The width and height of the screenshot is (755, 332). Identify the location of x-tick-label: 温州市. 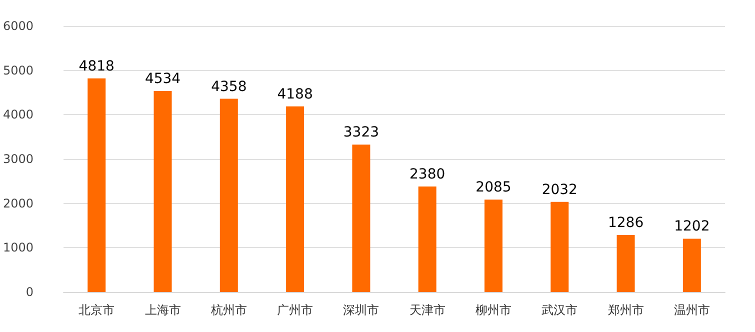
(692, 310).